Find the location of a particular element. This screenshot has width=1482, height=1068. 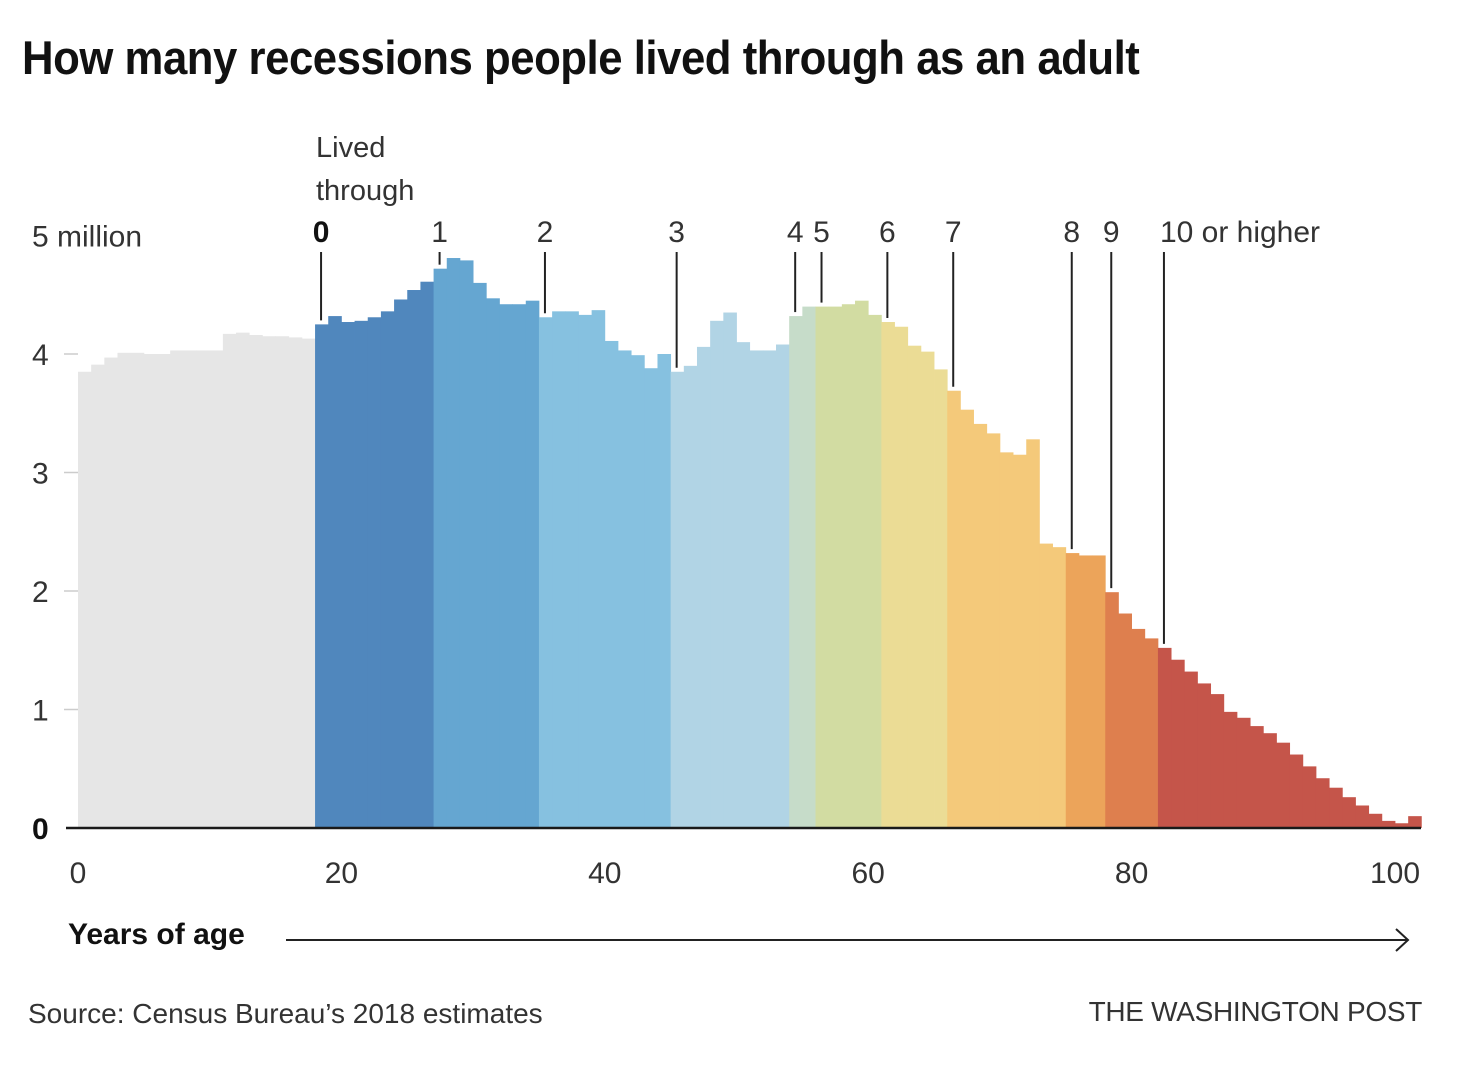

marker-label: 1 is located at coordinates (439, 232).